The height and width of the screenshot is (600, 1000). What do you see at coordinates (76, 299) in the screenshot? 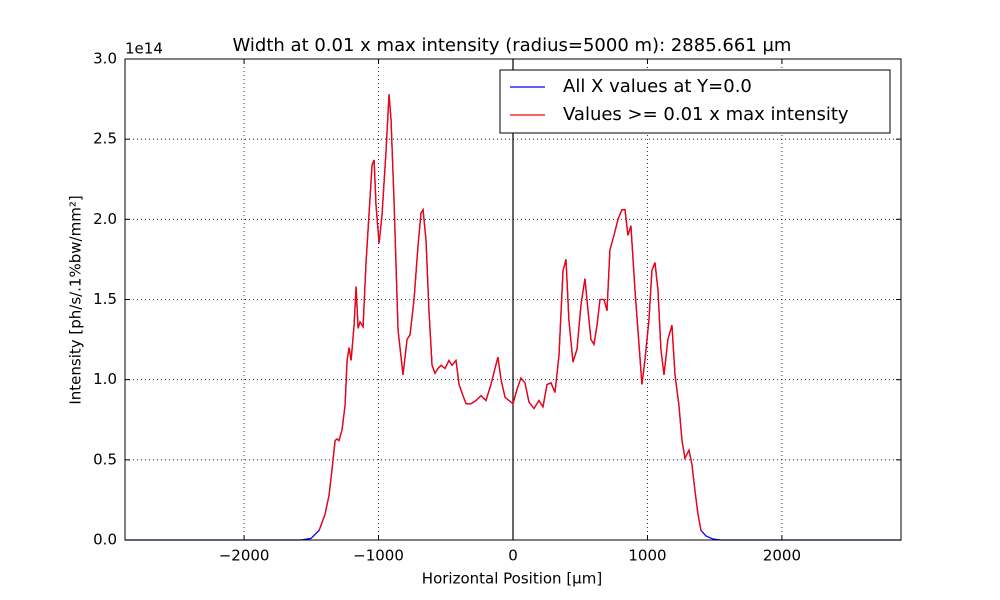
I see `y-axis-label: Intensity [ph/s/.1%bw/mm²]` at bounding box center [76, 299].